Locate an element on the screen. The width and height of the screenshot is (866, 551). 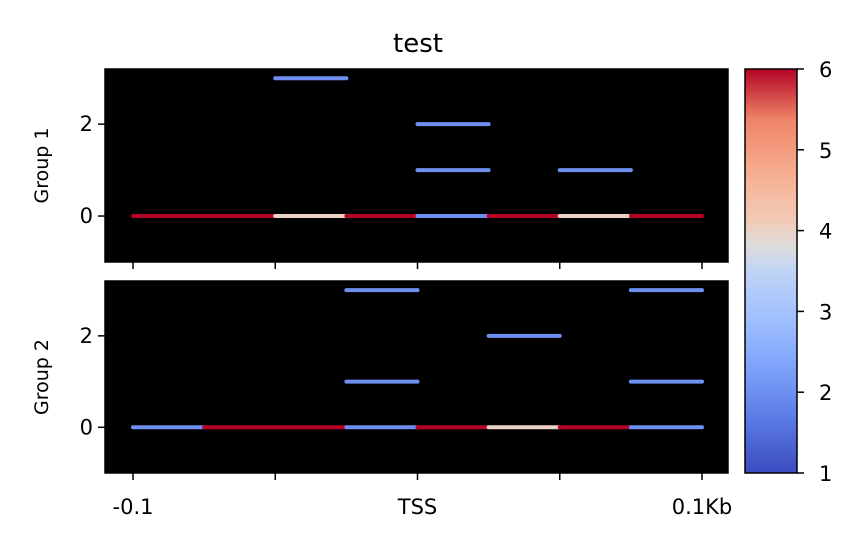
colorbar-tick-label: 2 is located at coordinates (825, 393).